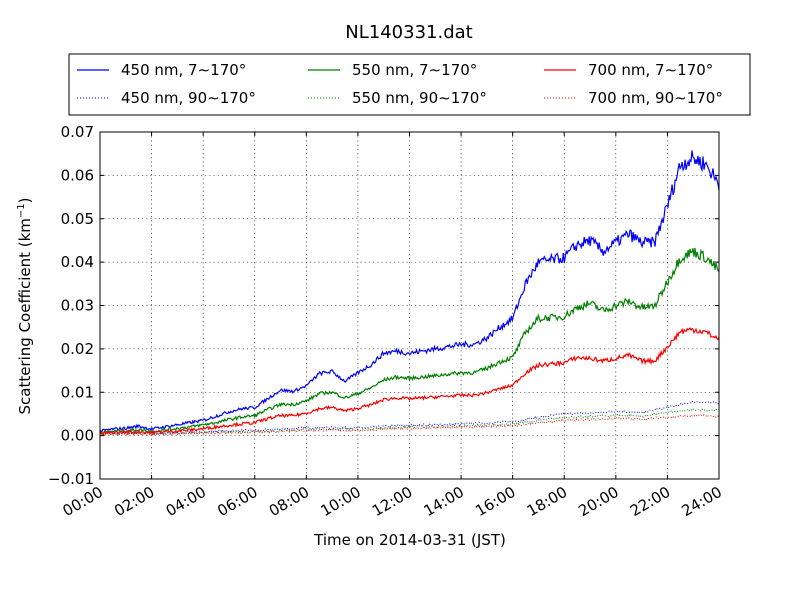 The height and width of the screenshot is (600, 800). I want to click on y-tick-label: 0.04, so click(77, 262).